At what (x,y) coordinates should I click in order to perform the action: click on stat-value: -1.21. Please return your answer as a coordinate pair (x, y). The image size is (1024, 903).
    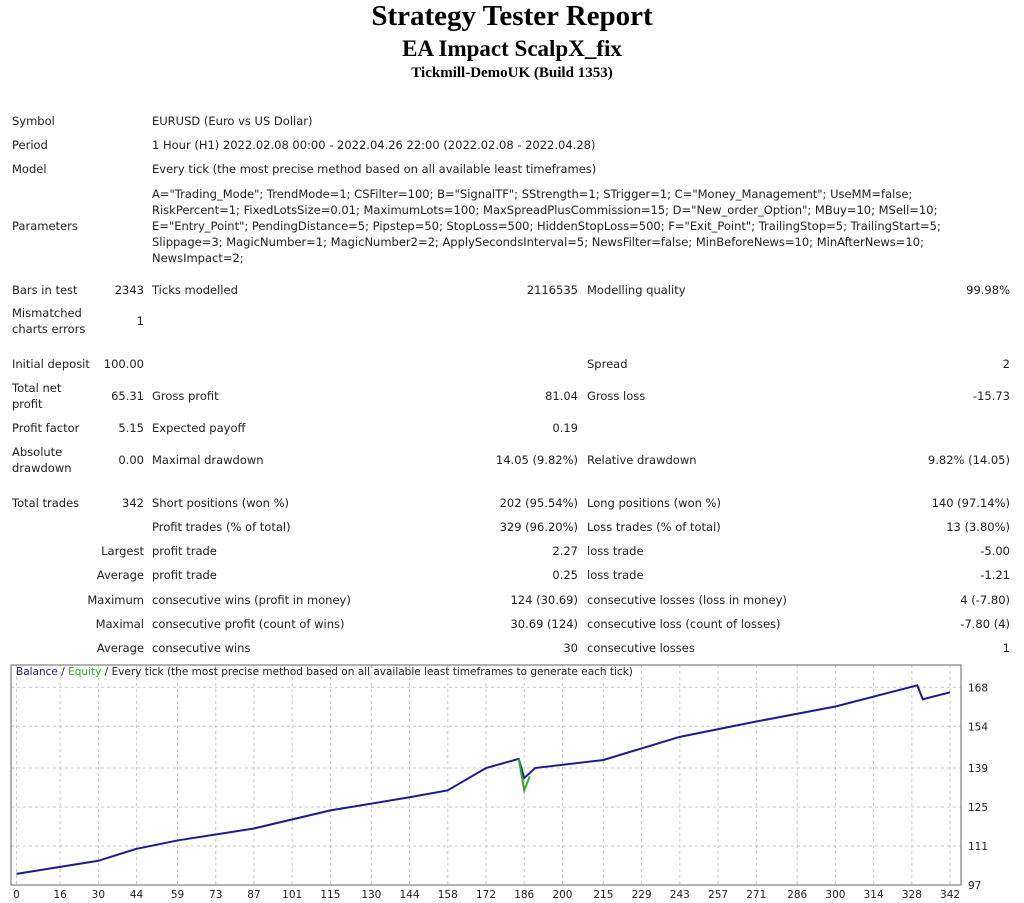
    Looking at the image, I should click on (995, 575).